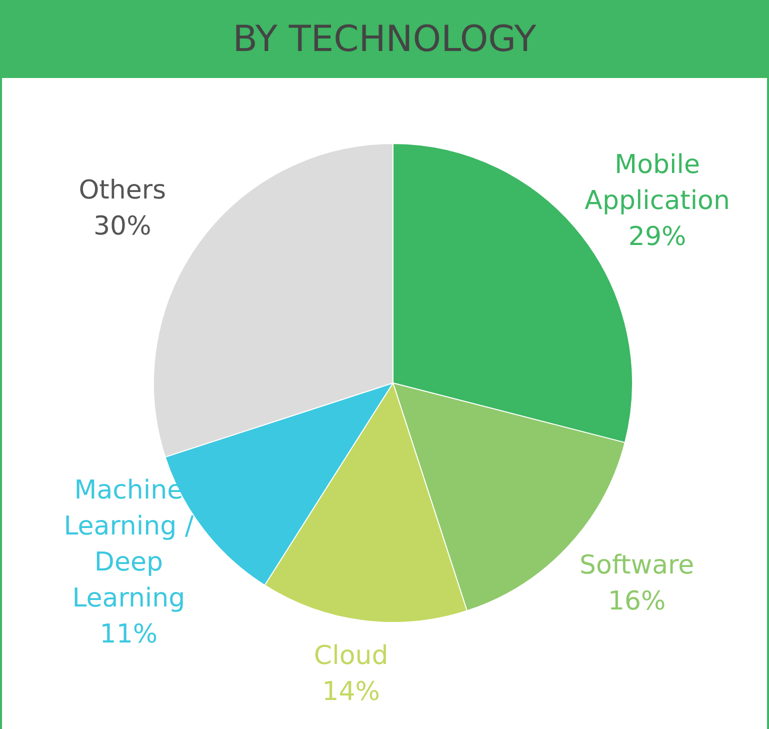 Image resolution: width=769 pixels, height=729 pixels. I want to click on data-label: 29%, so click(657, 237).